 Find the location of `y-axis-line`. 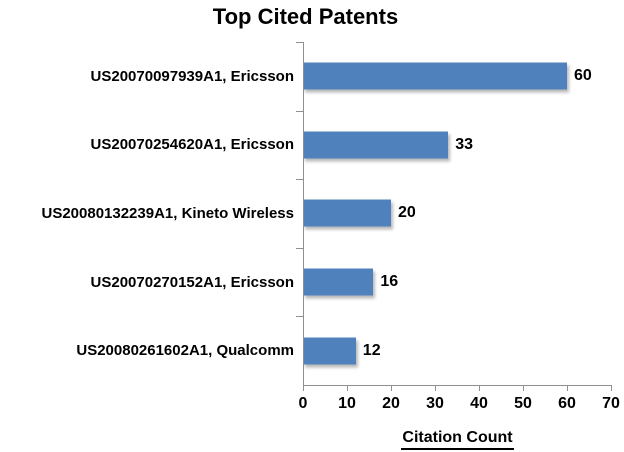

y-axis-line is located at coordinates (303, 214).